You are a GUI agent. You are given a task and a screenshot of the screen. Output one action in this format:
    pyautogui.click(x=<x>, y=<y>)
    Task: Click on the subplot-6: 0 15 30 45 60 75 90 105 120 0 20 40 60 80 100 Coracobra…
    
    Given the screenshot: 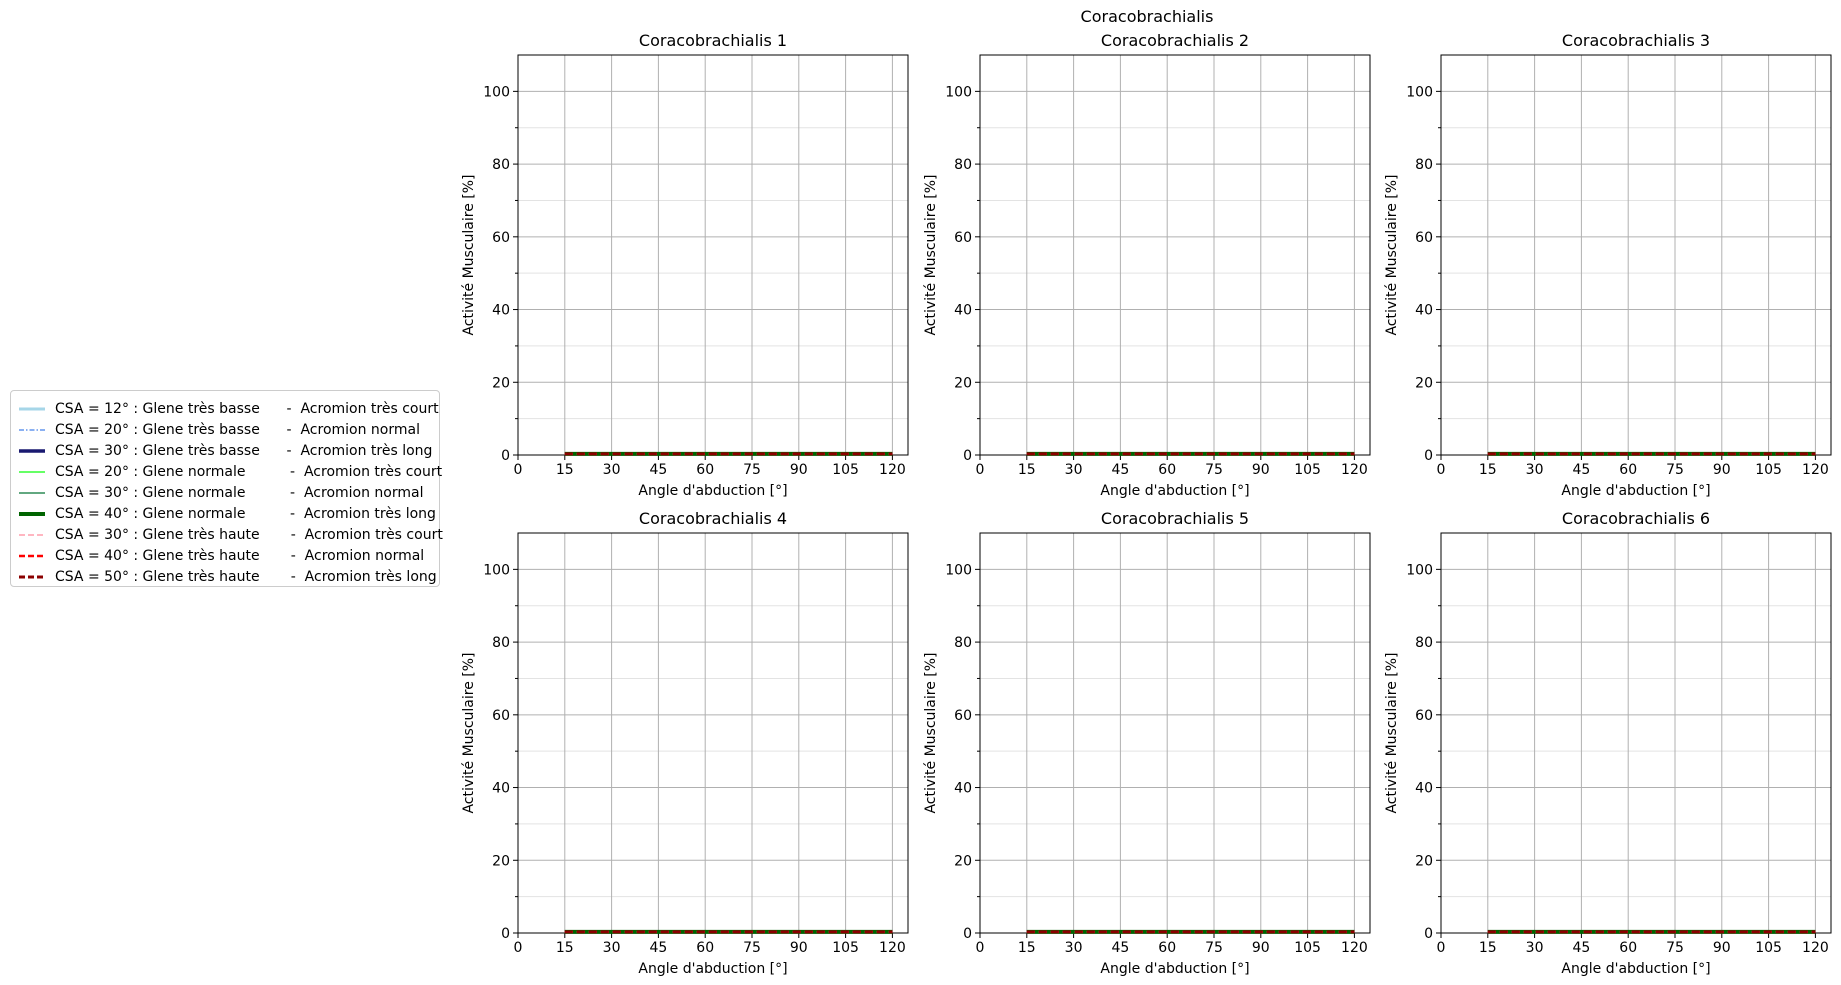 What is the action you would take?
    pyautogui.click(x=1608, y=743)
    